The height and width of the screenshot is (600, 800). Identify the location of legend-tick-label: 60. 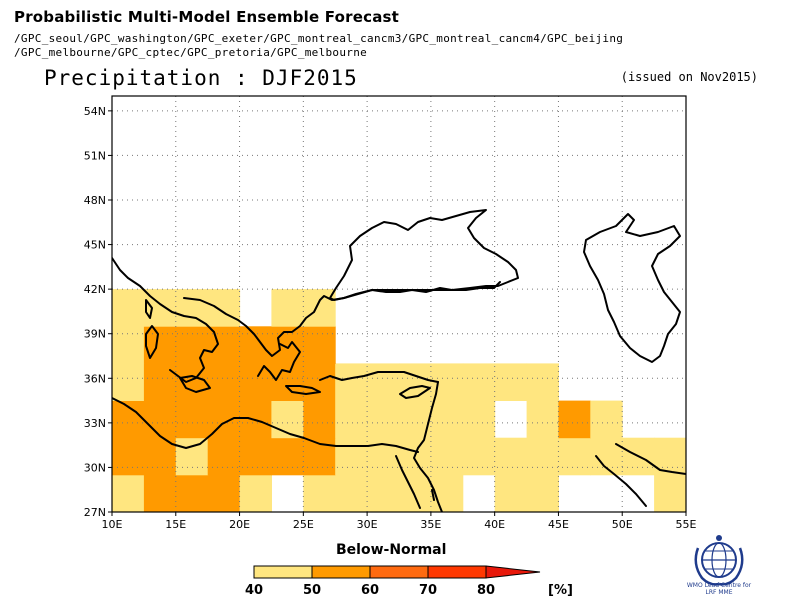
(370, 590).